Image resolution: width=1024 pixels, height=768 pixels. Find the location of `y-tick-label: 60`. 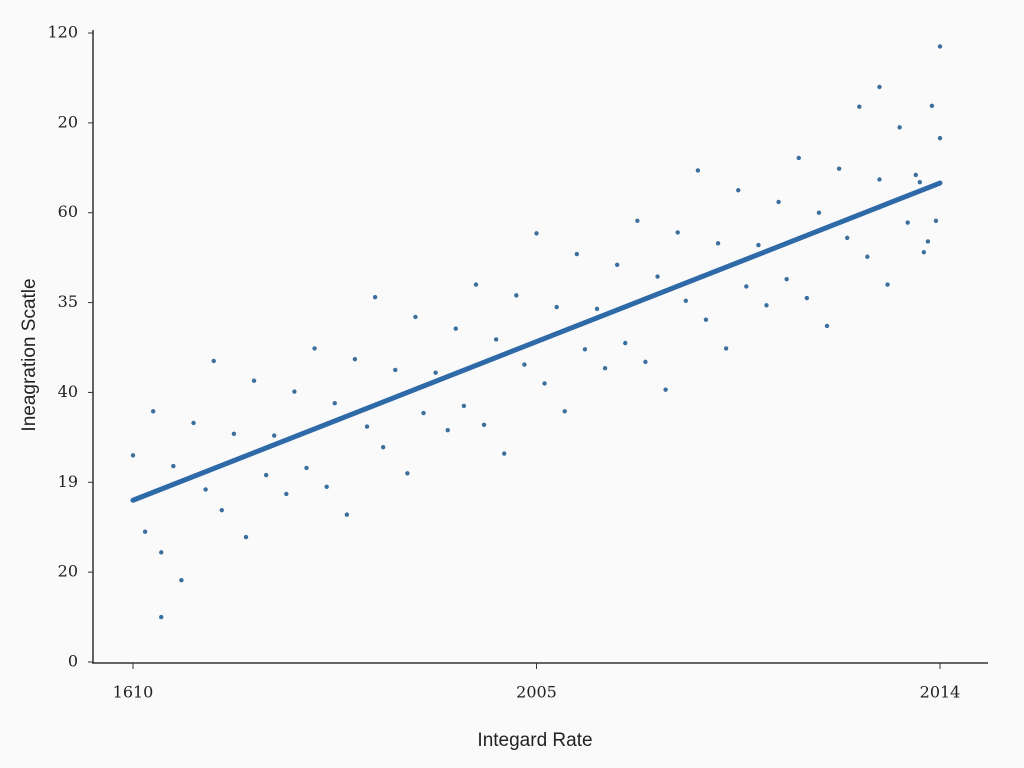

y-tick-label: 60 is located at coordinates (68, 211).